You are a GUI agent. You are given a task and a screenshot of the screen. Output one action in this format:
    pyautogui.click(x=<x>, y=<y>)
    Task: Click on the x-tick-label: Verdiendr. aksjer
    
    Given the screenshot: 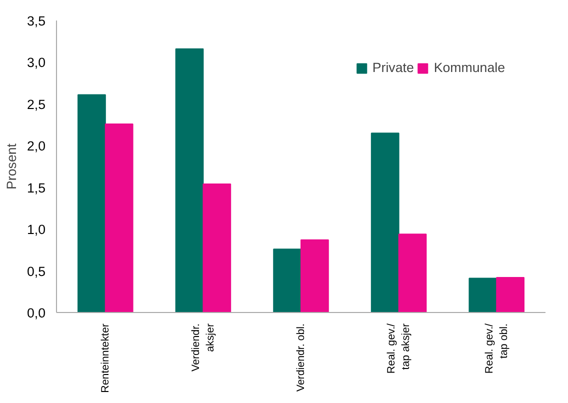 What is the action you would take?
    pyautogui.click(x=203, y=347)
    